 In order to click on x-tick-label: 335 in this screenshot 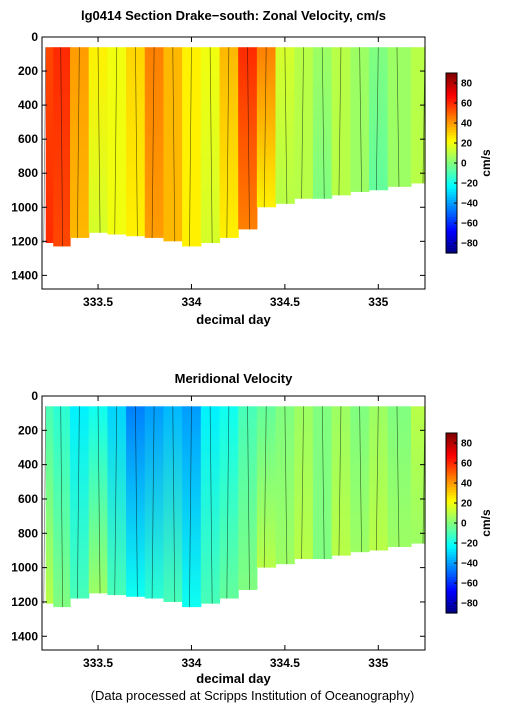, I will do `click(378, 663)`.